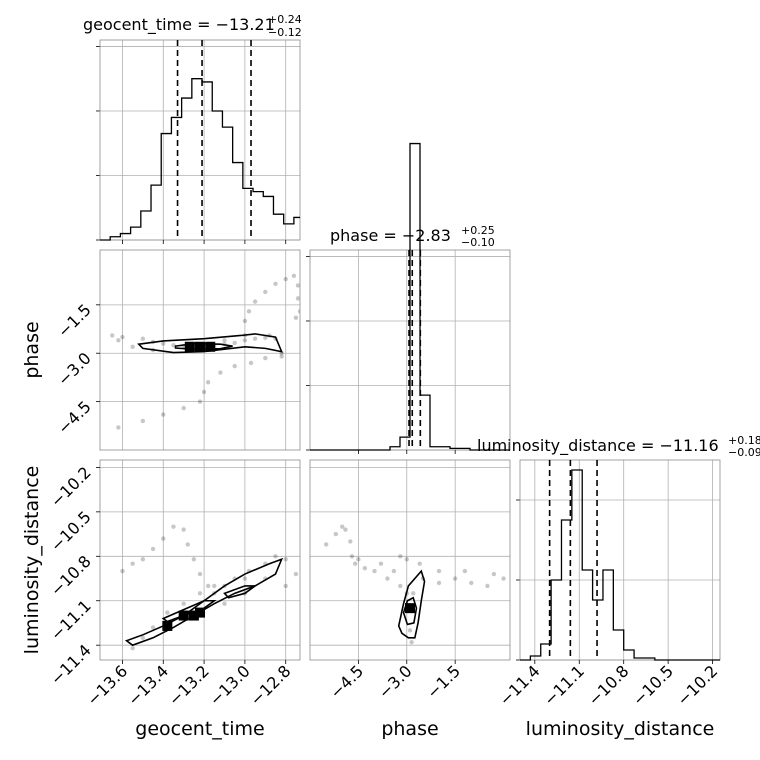 This screenshot has height=760, width=760. What do you see at coordinates (426, 235) in the screenshot?
I see `title-median: −2.83` at bounding box center [426, 235].